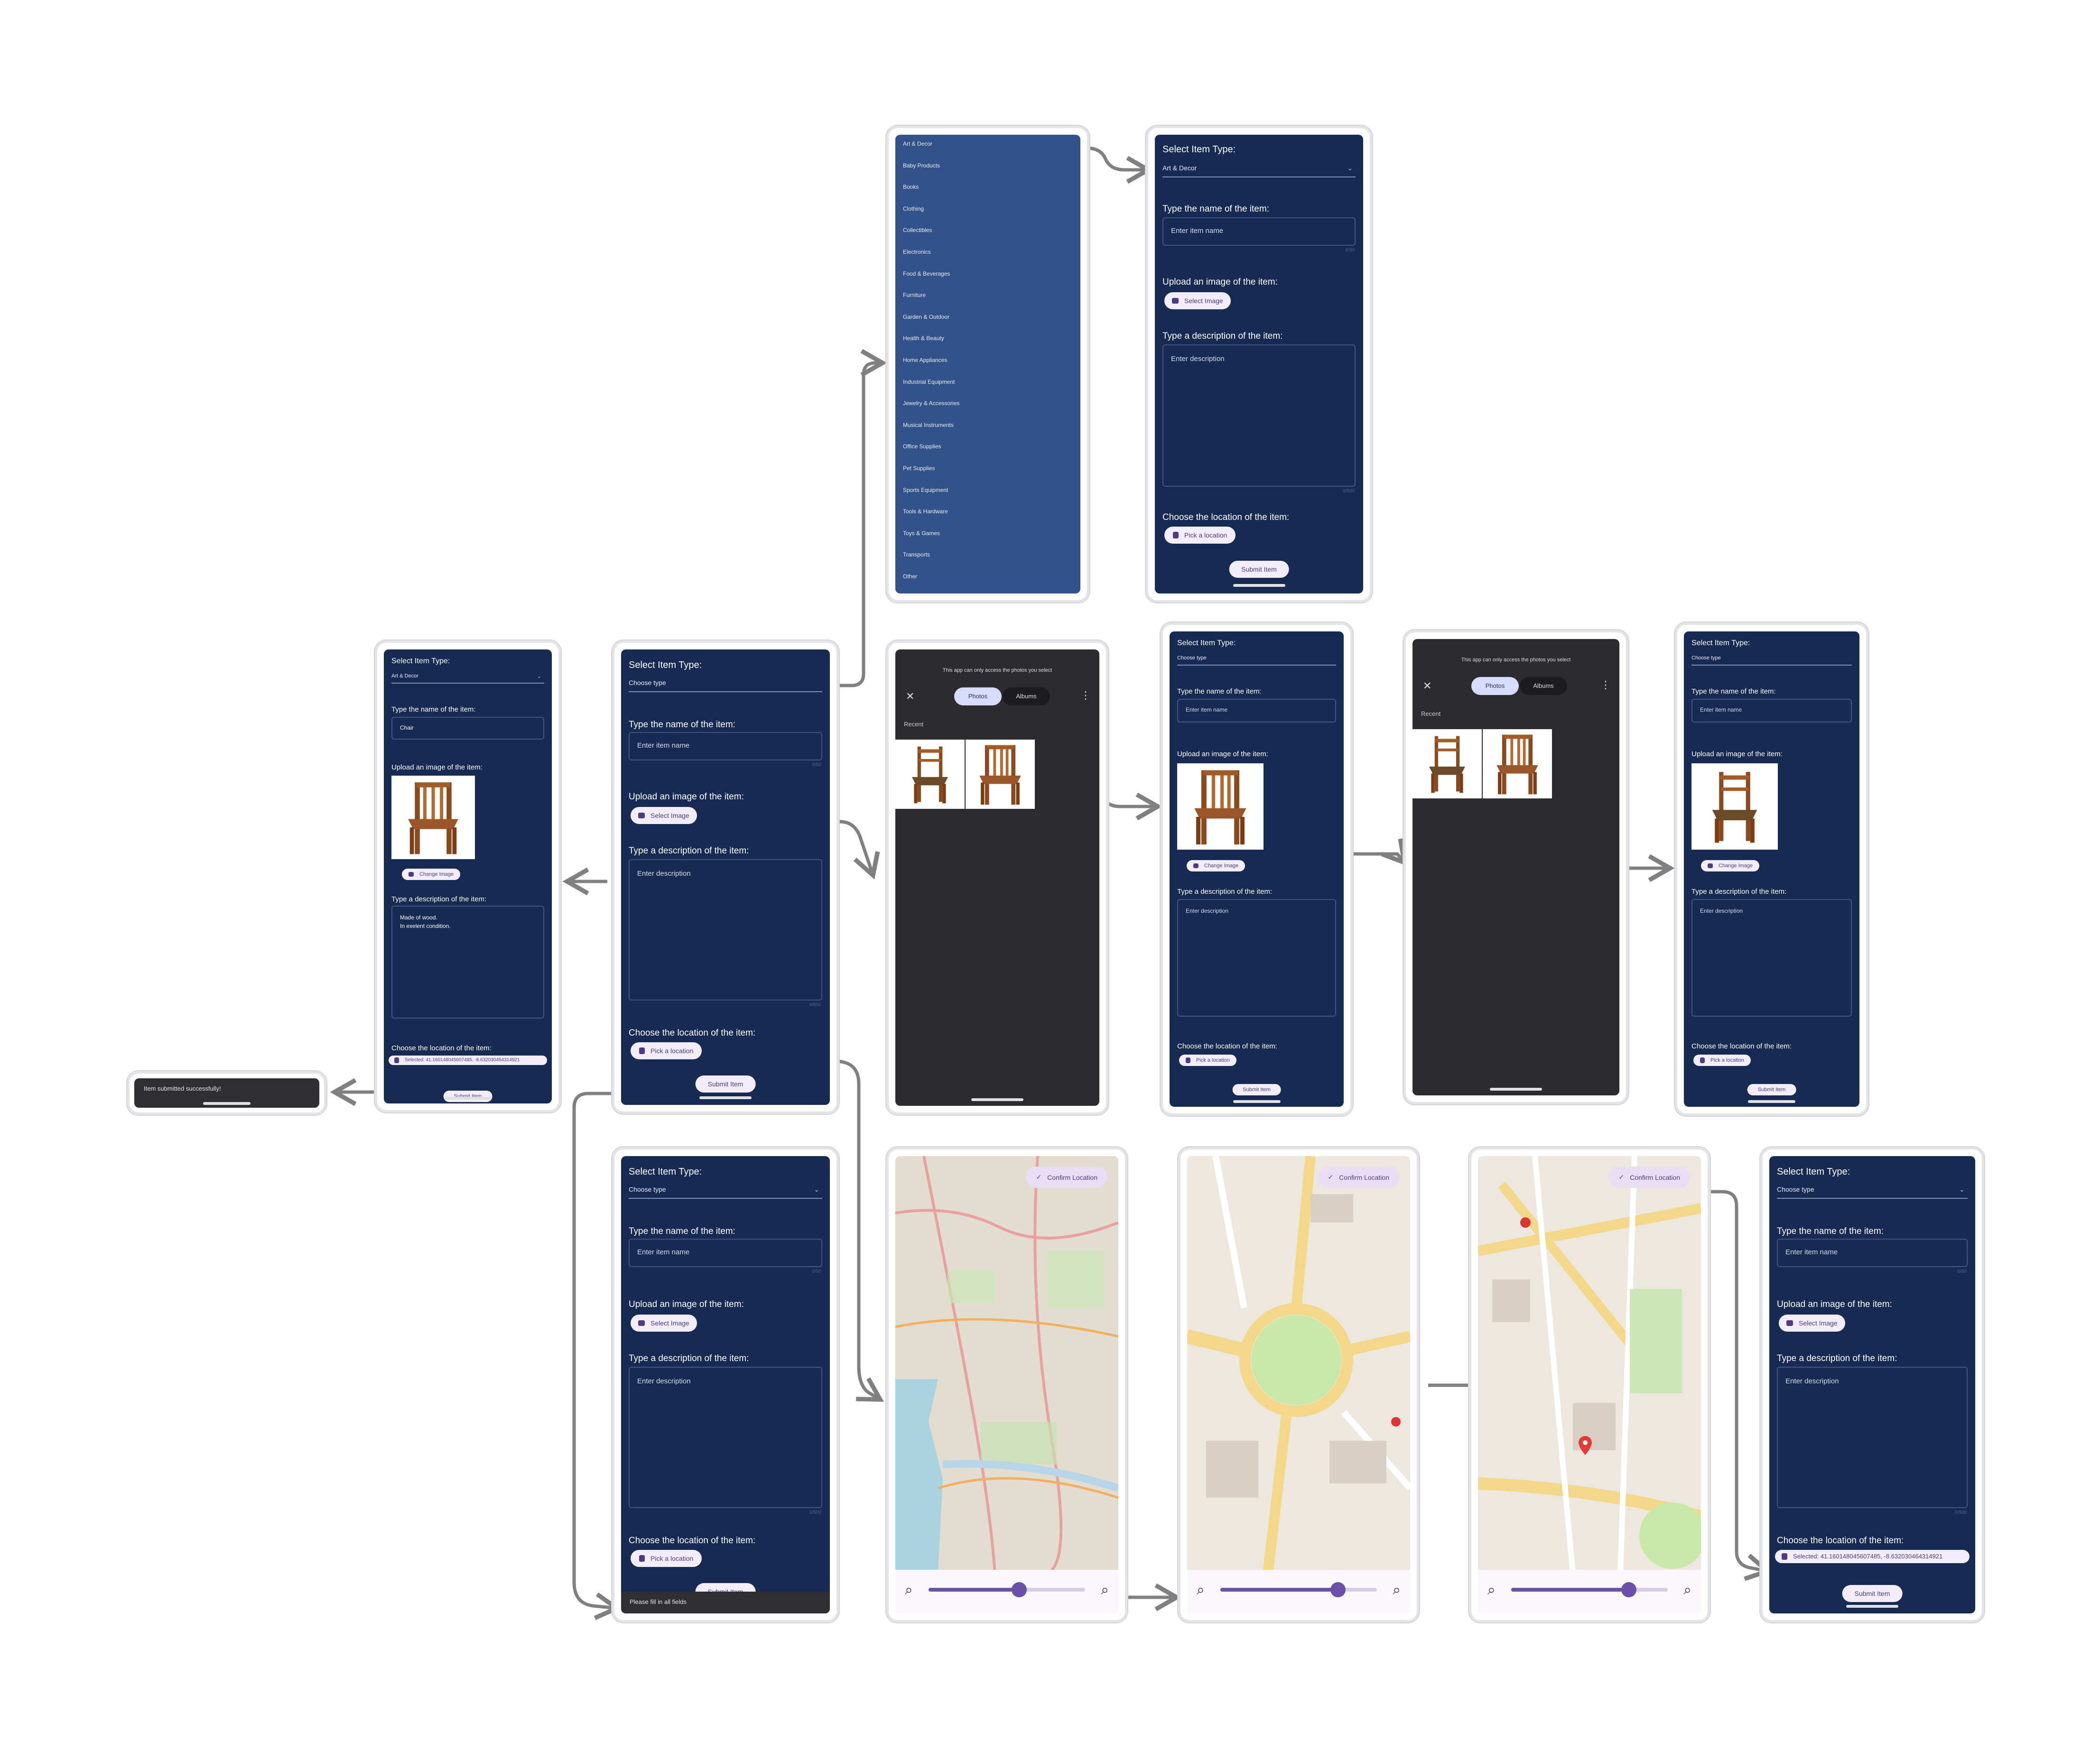  I want to click on name-input: Chair, so click(467, 728).